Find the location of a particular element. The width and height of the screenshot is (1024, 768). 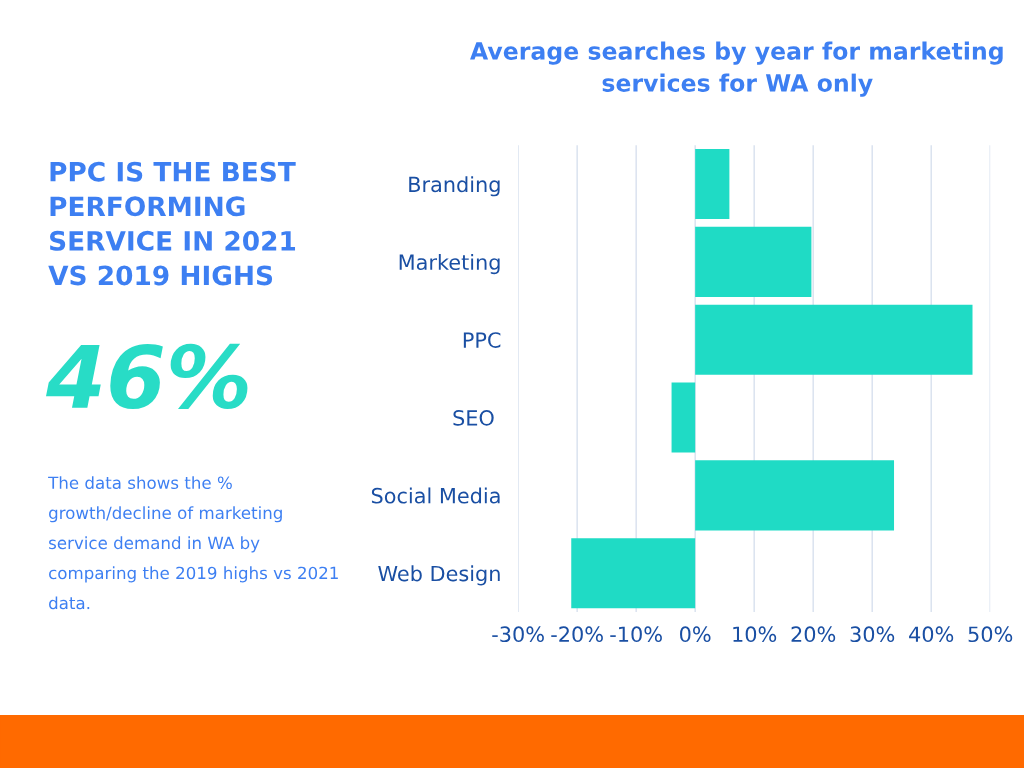

x-tick-label: -10% is located at coordinates (636, 634).